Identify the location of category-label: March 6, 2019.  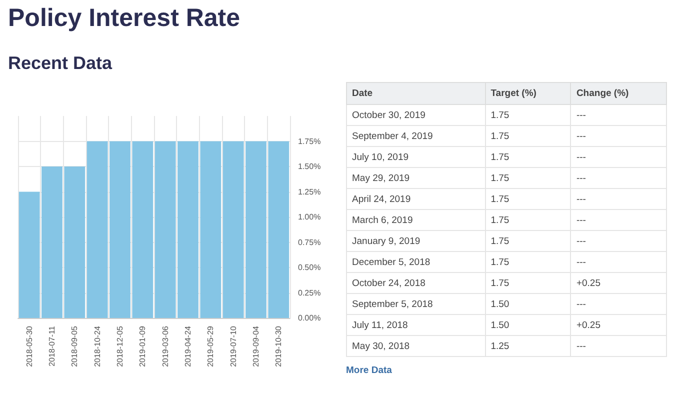
(416, 220).